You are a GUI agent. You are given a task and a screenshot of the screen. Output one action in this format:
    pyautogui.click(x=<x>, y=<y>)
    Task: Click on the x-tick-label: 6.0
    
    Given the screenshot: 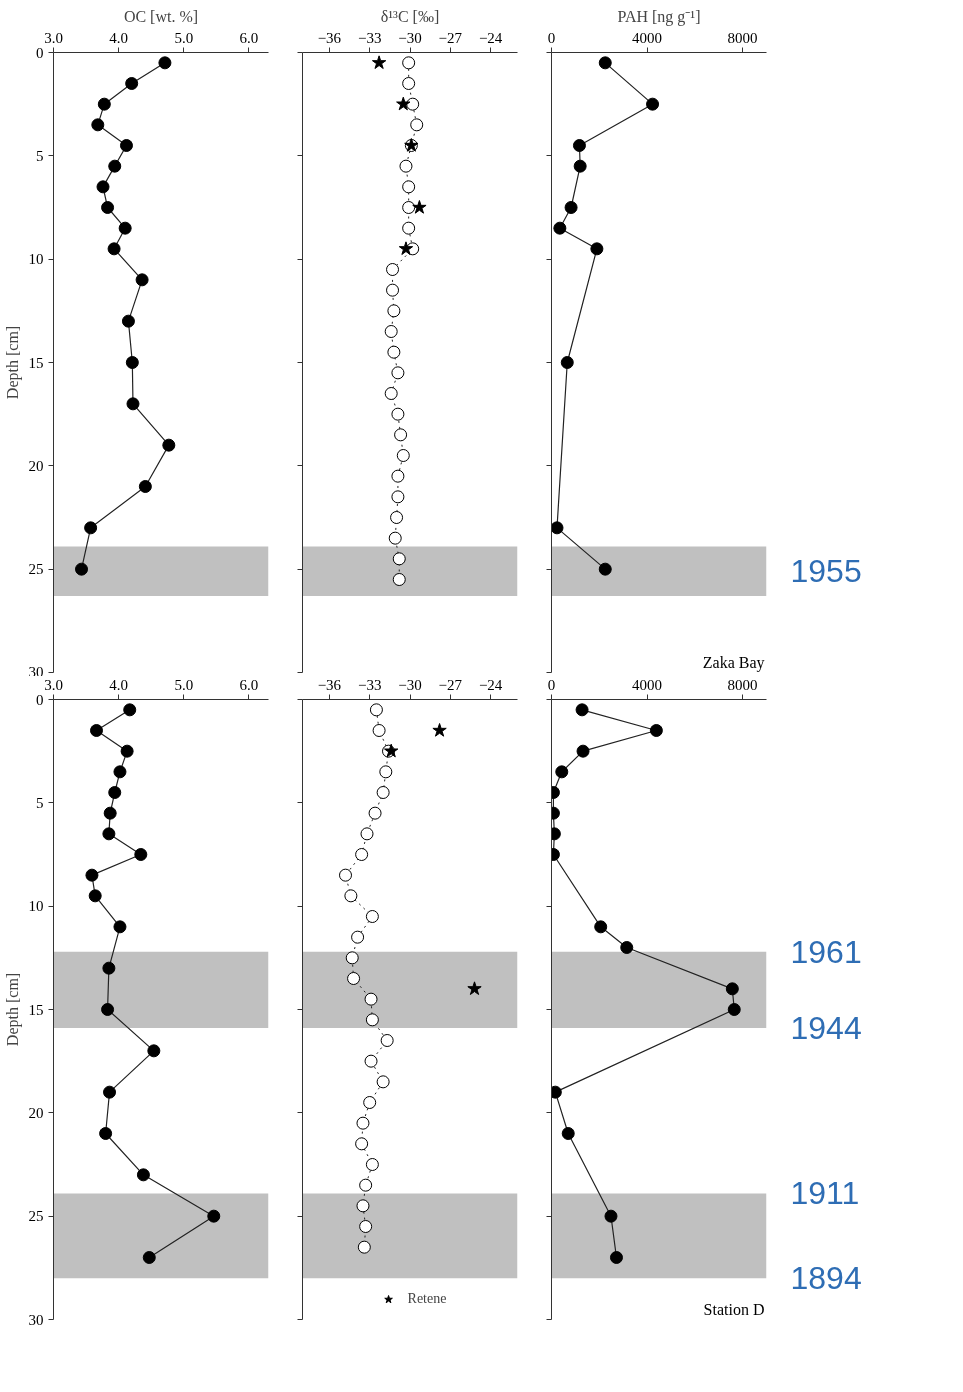 What is the action you would take?
    pyautogui.click(x=249, y=37)
    